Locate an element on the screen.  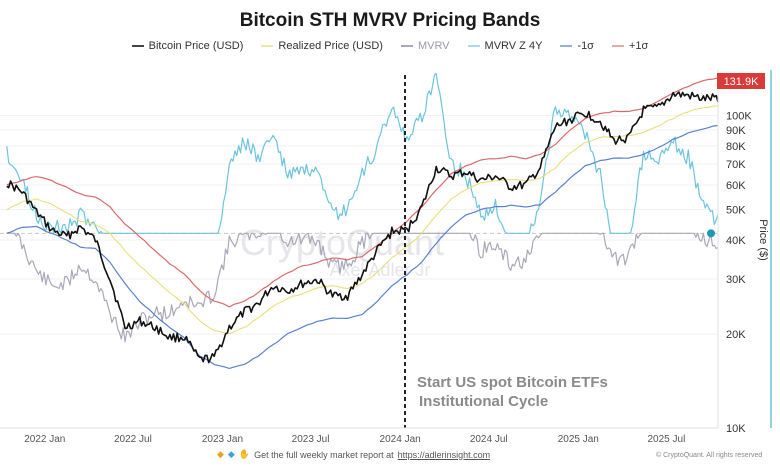
legend-label: +1σ is located at coordinates (638, 46).